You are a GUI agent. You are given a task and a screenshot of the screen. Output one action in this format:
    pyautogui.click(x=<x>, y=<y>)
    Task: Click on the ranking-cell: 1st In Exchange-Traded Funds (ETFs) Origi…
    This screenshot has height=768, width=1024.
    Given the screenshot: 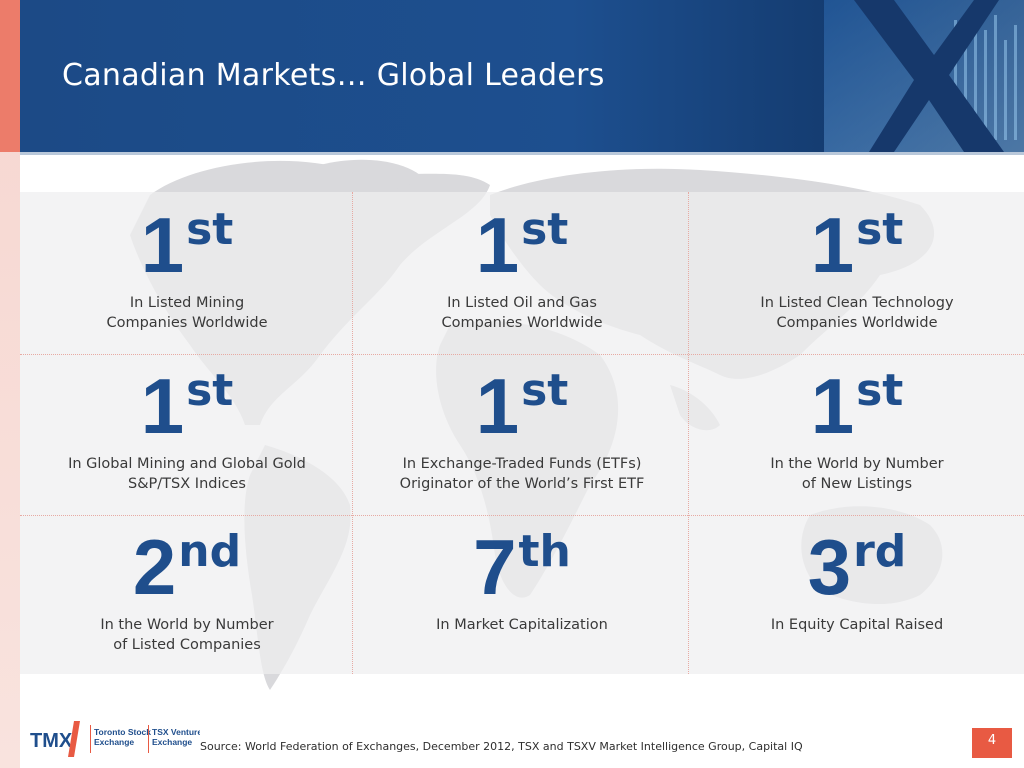 What is the action you would take?
    pyautogui.click(x=522, y=429)
    